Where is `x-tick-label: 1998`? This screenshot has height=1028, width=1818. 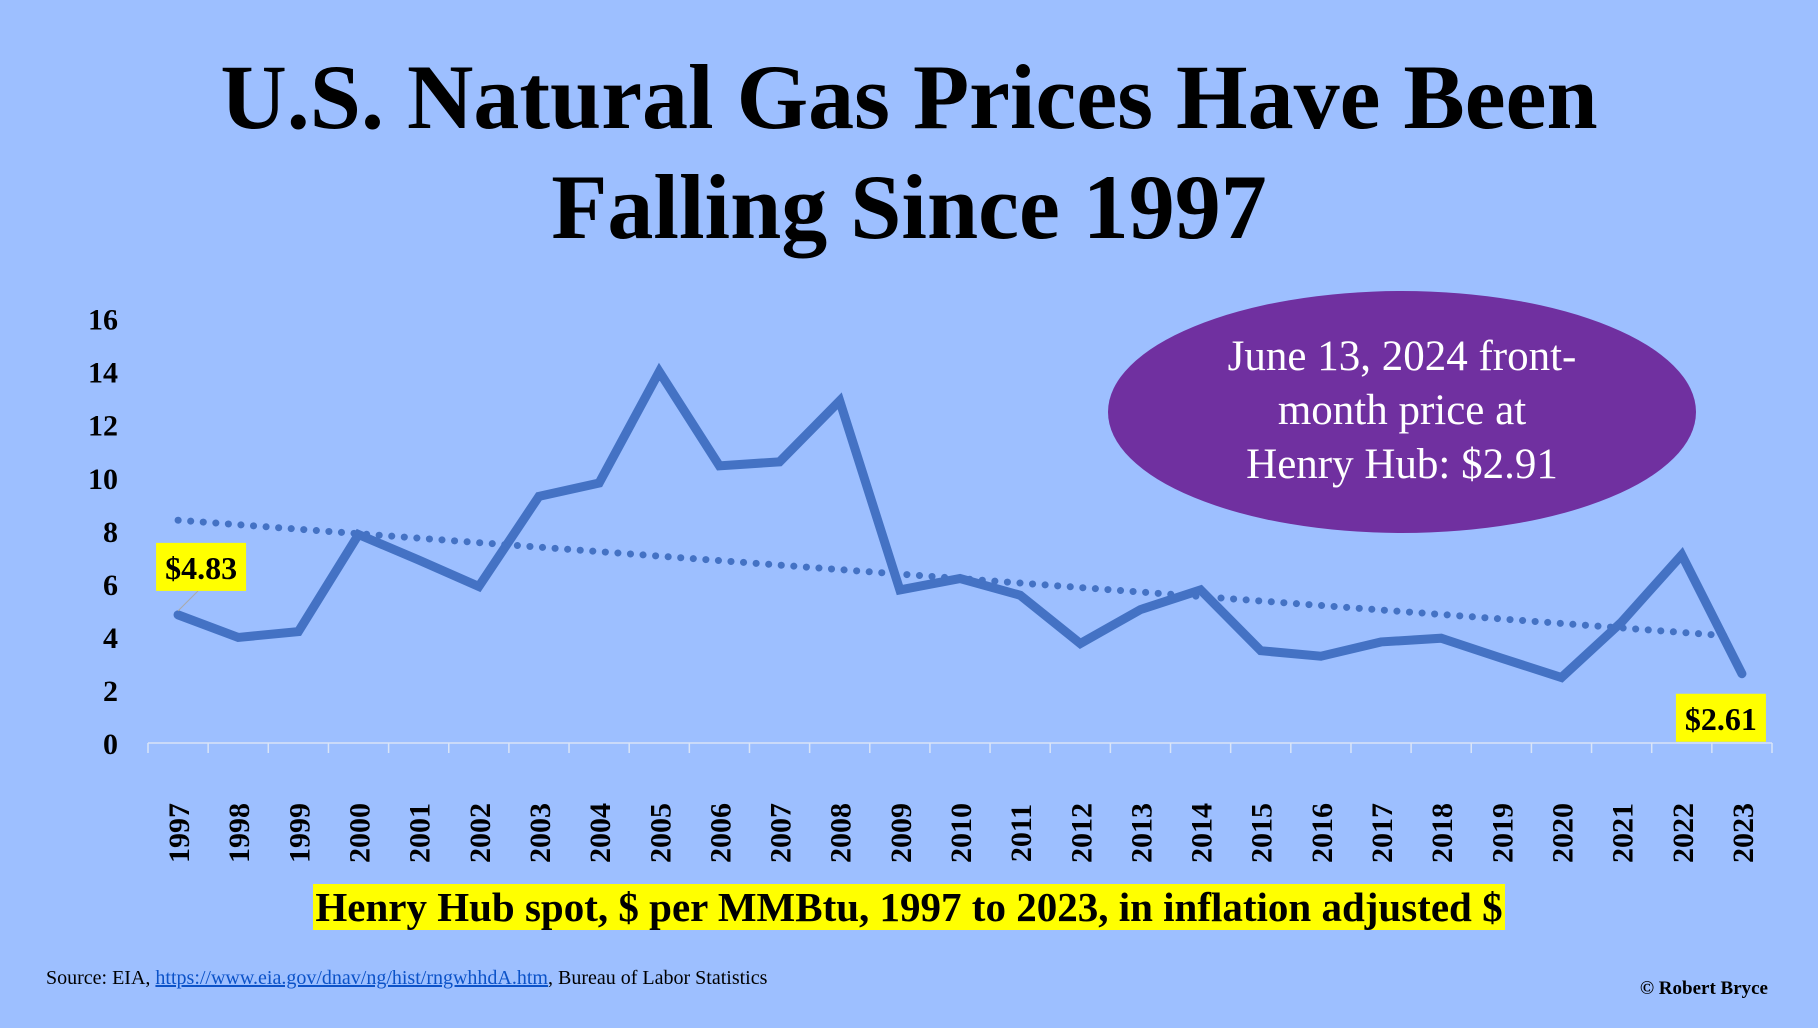 x-tick-label: 1998 is located at coordinates (239, 833).